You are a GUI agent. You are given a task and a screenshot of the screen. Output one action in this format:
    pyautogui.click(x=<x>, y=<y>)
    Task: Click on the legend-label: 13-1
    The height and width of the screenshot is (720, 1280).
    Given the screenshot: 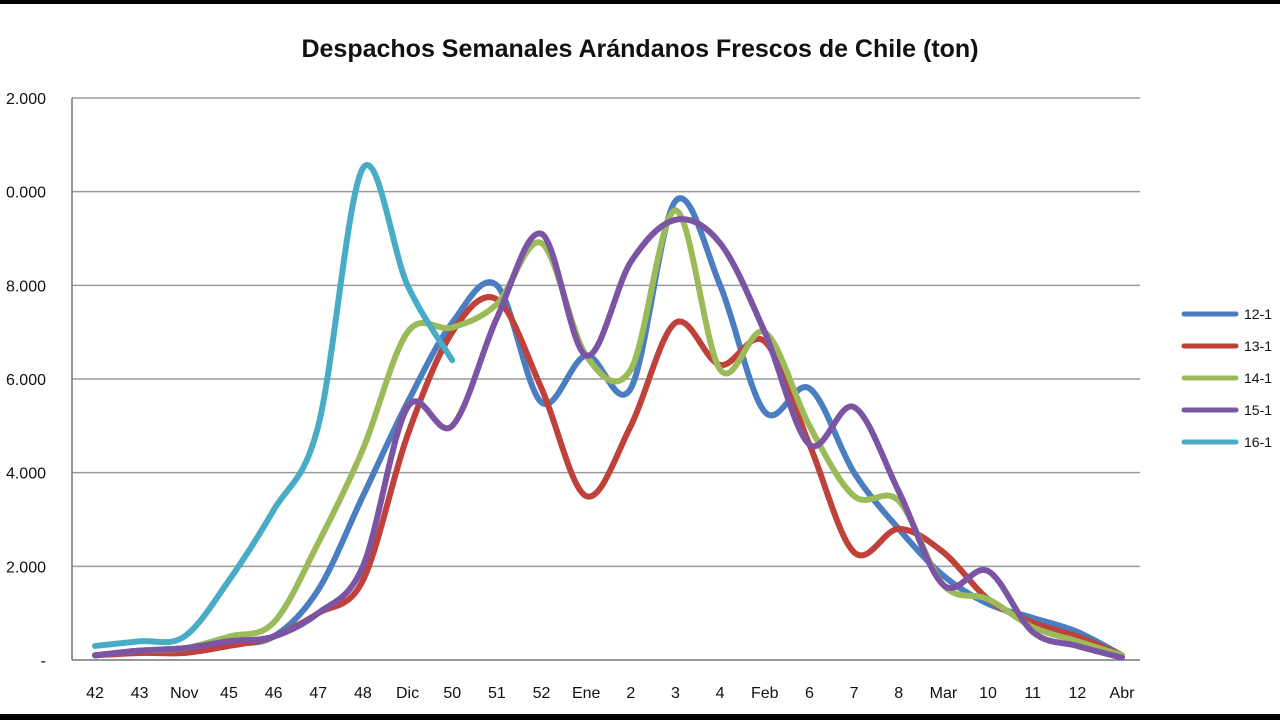 What is the action you would take?
    pyautogui.click(x=1258, y=346)
    